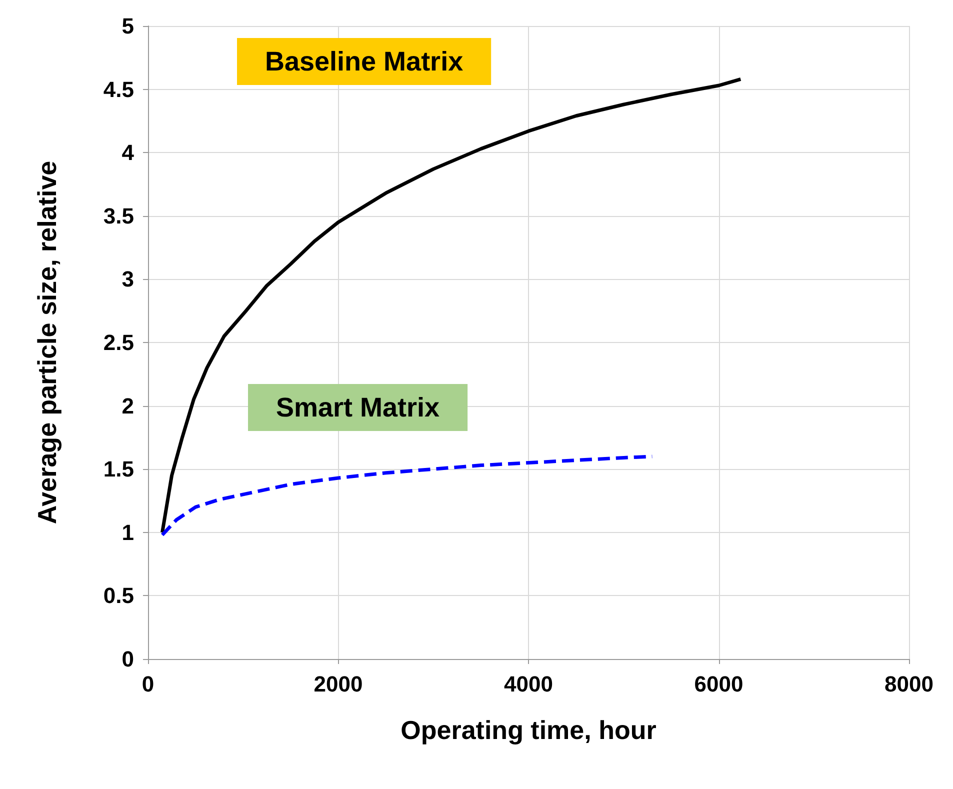 This screenshot has height=789, width=953. Describe the element at coordinates (128, 26) in the screenshot. I see `y-tick-label: 5` at that location.